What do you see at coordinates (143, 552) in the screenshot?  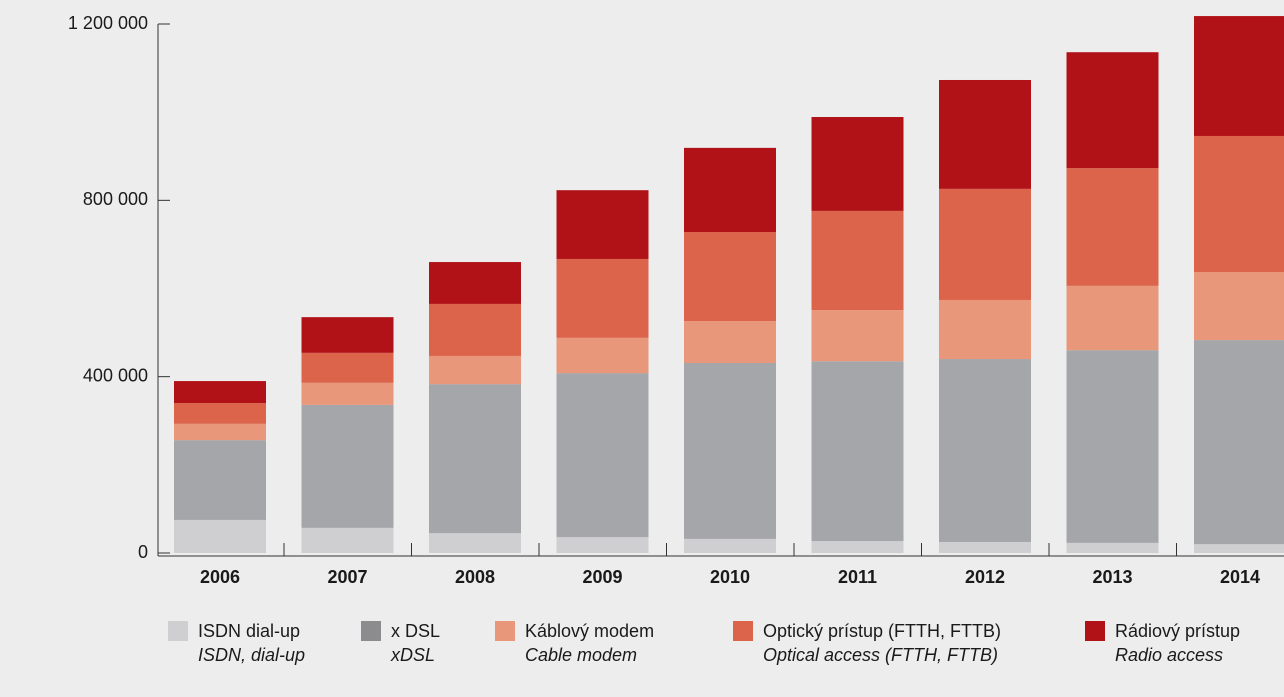 I see `y-tick-label: 0` at bounding box center [143, 552].